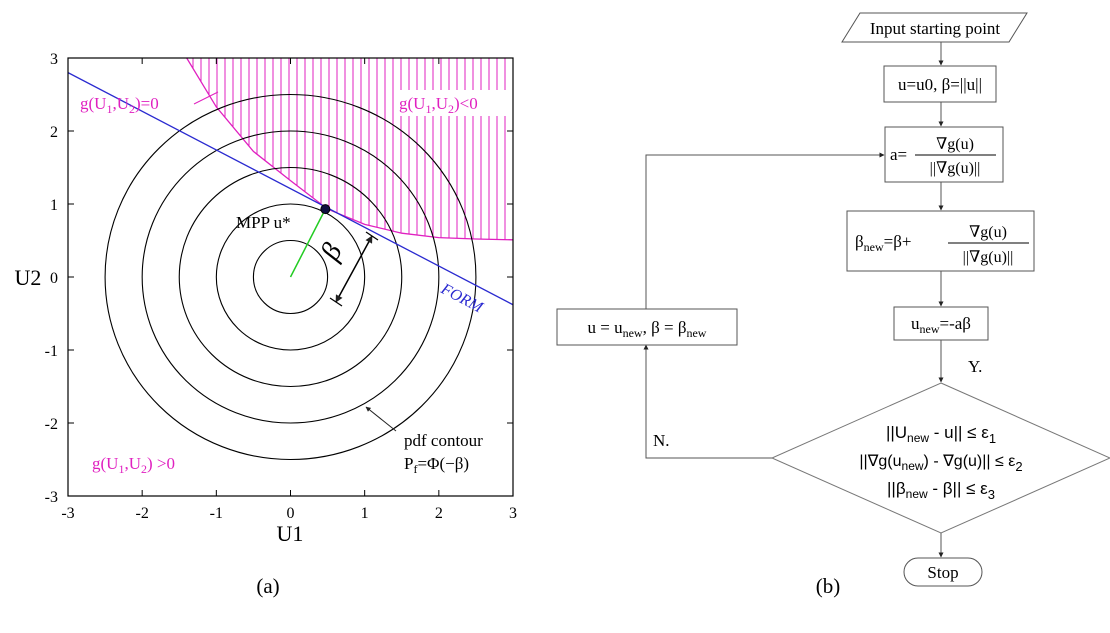 The height and width of the screenshot is (633, 1110). I want to click on y-tick-label-1: -2, so click(51, 424).